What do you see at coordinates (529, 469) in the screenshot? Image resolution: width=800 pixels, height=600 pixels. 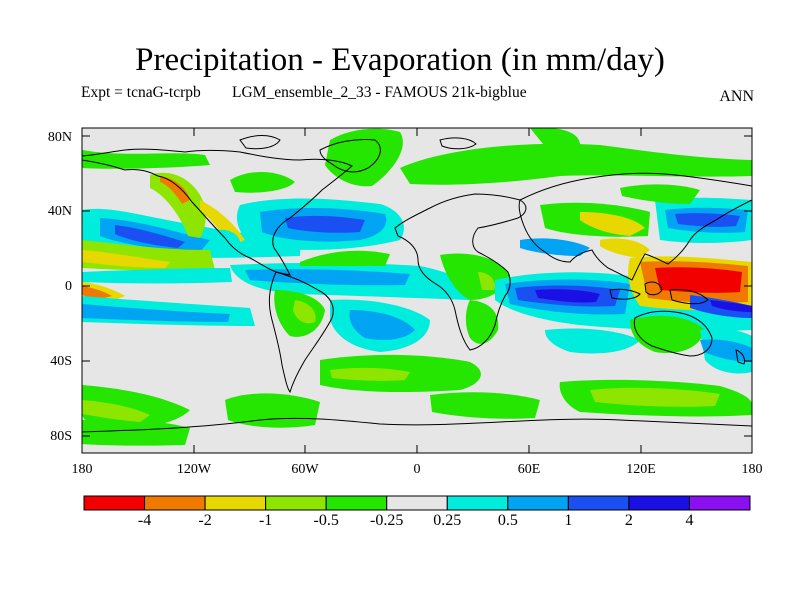 I see `lon-tick-label: 60E` at bounding box center [529, 469].